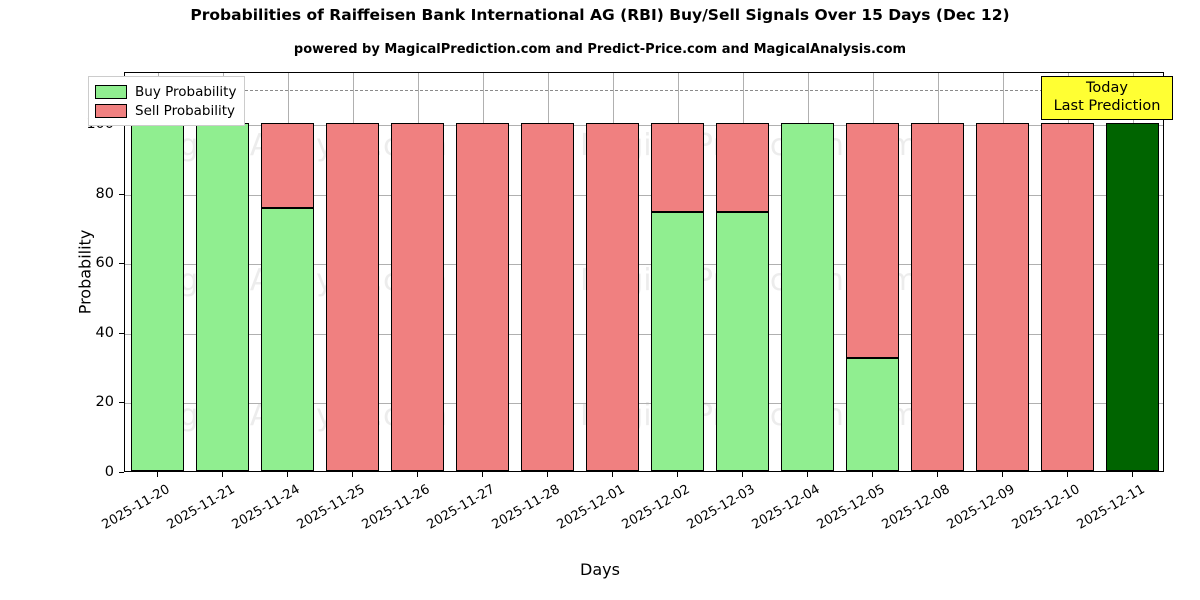 The width and height of the screenshot is (1200, 600). What do you see at coordinates (104, 263) in the screenshot?
I see `y-tick-label: 60` at bounding box center [104, 263].